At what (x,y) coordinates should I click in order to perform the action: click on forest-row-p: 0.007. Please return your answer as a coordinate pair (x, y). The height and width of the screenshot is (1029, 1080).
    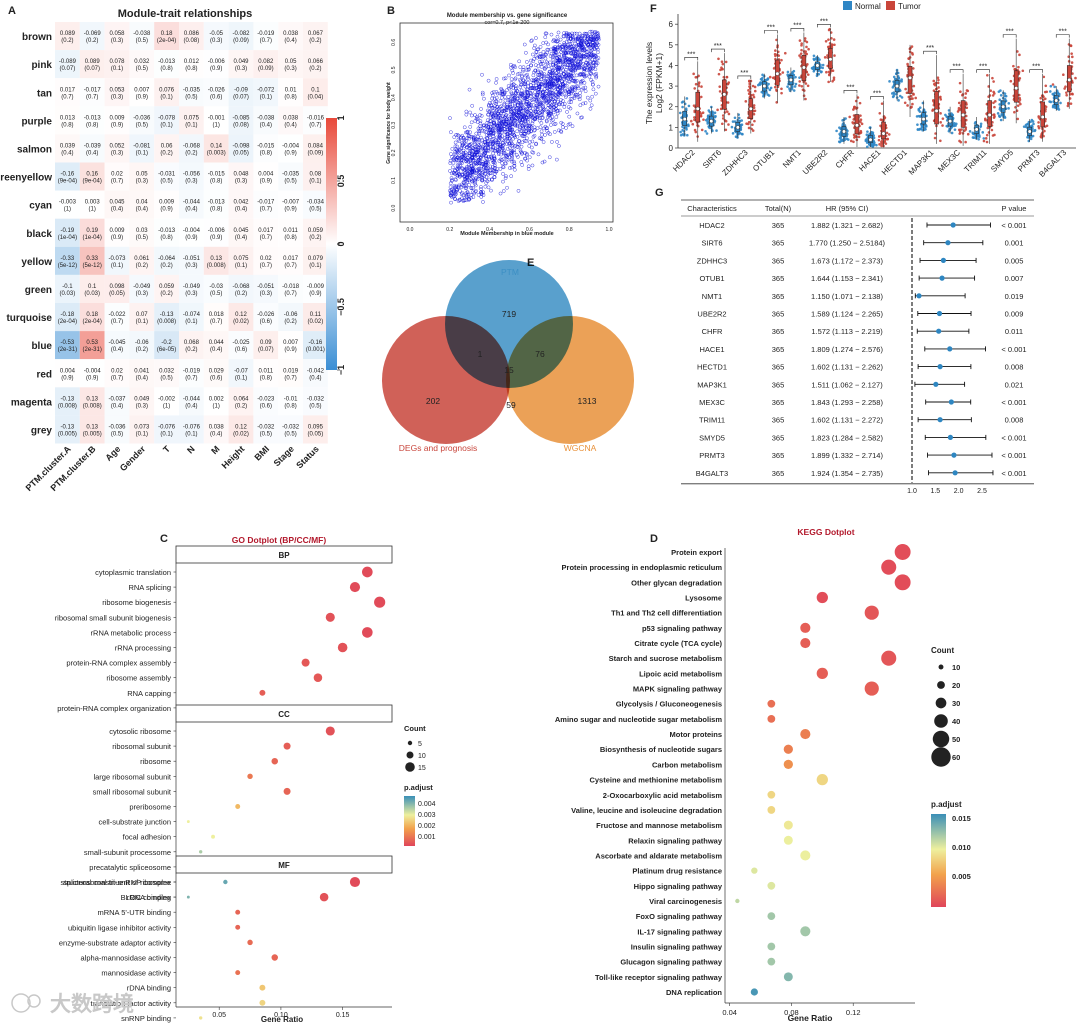
    Looking at the image, I should click on (1014, 278).